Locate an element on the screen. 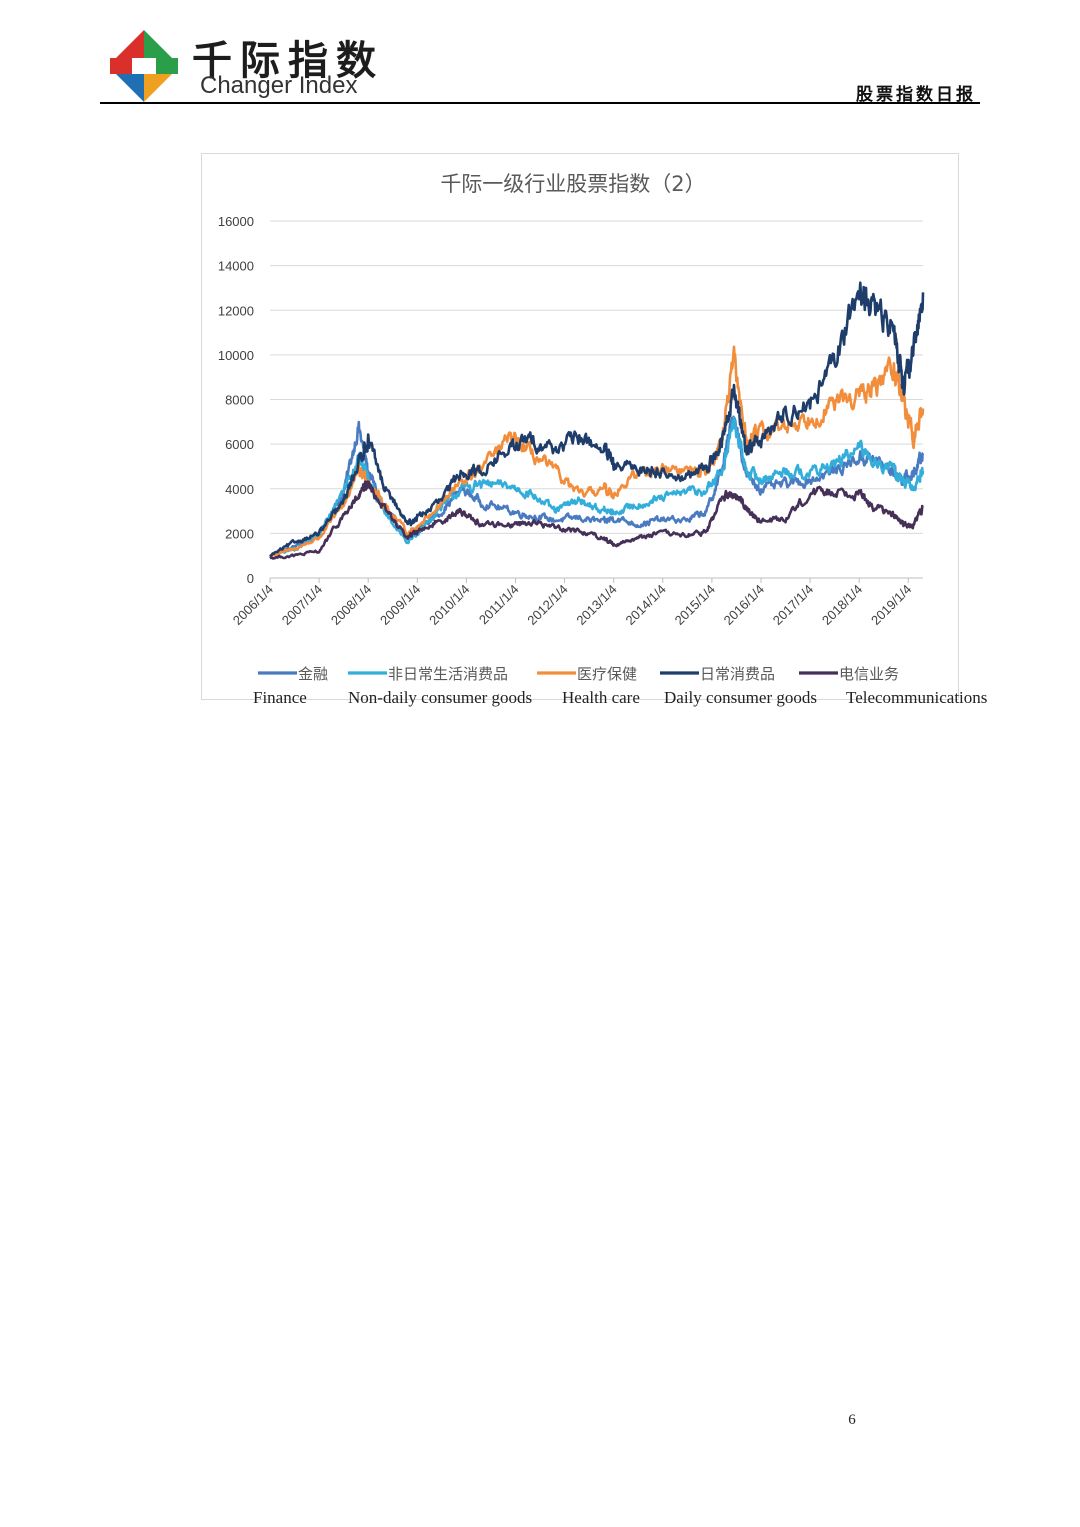  brand-name-en: Changer Index is located at coordinates (279, 85).